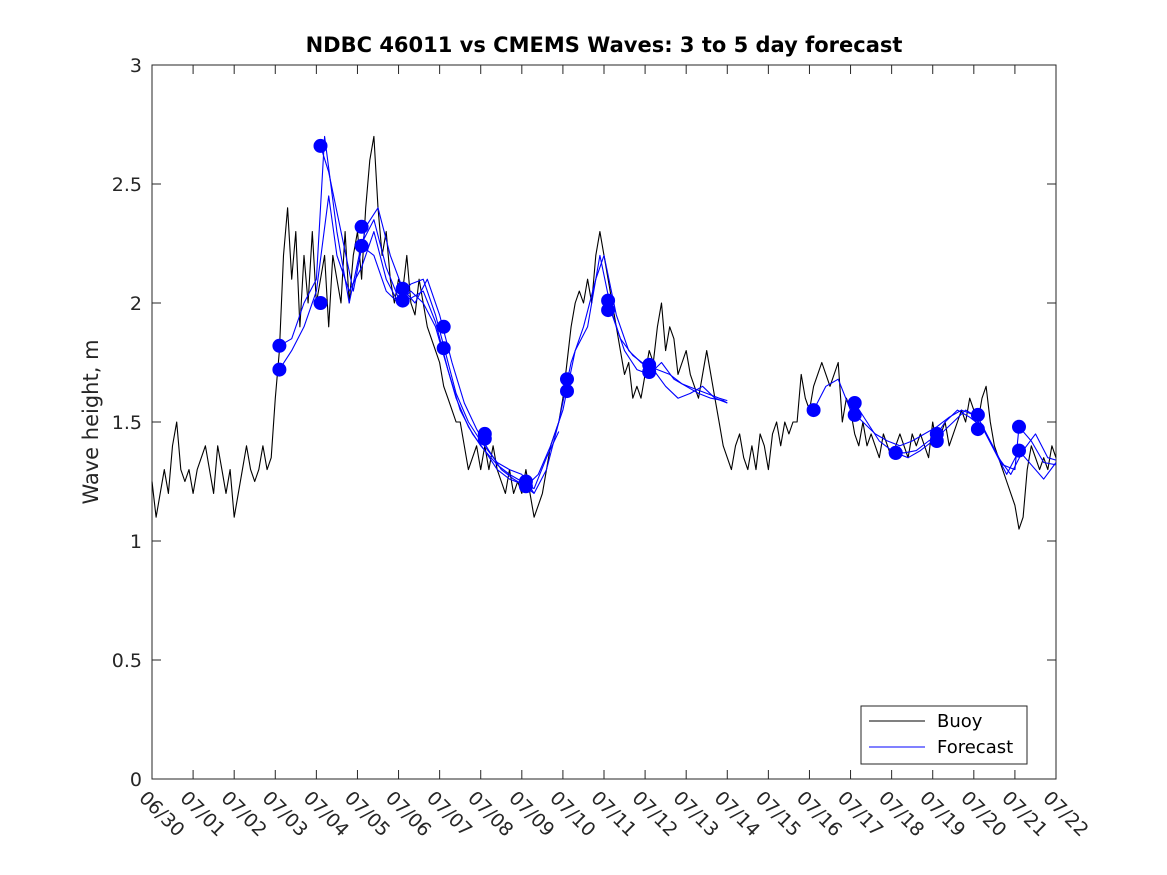 Image resolution: width=1167 pixels, height=875 pixels. I want to click on legend-label-buoy: Buoy, so click(960, 721).